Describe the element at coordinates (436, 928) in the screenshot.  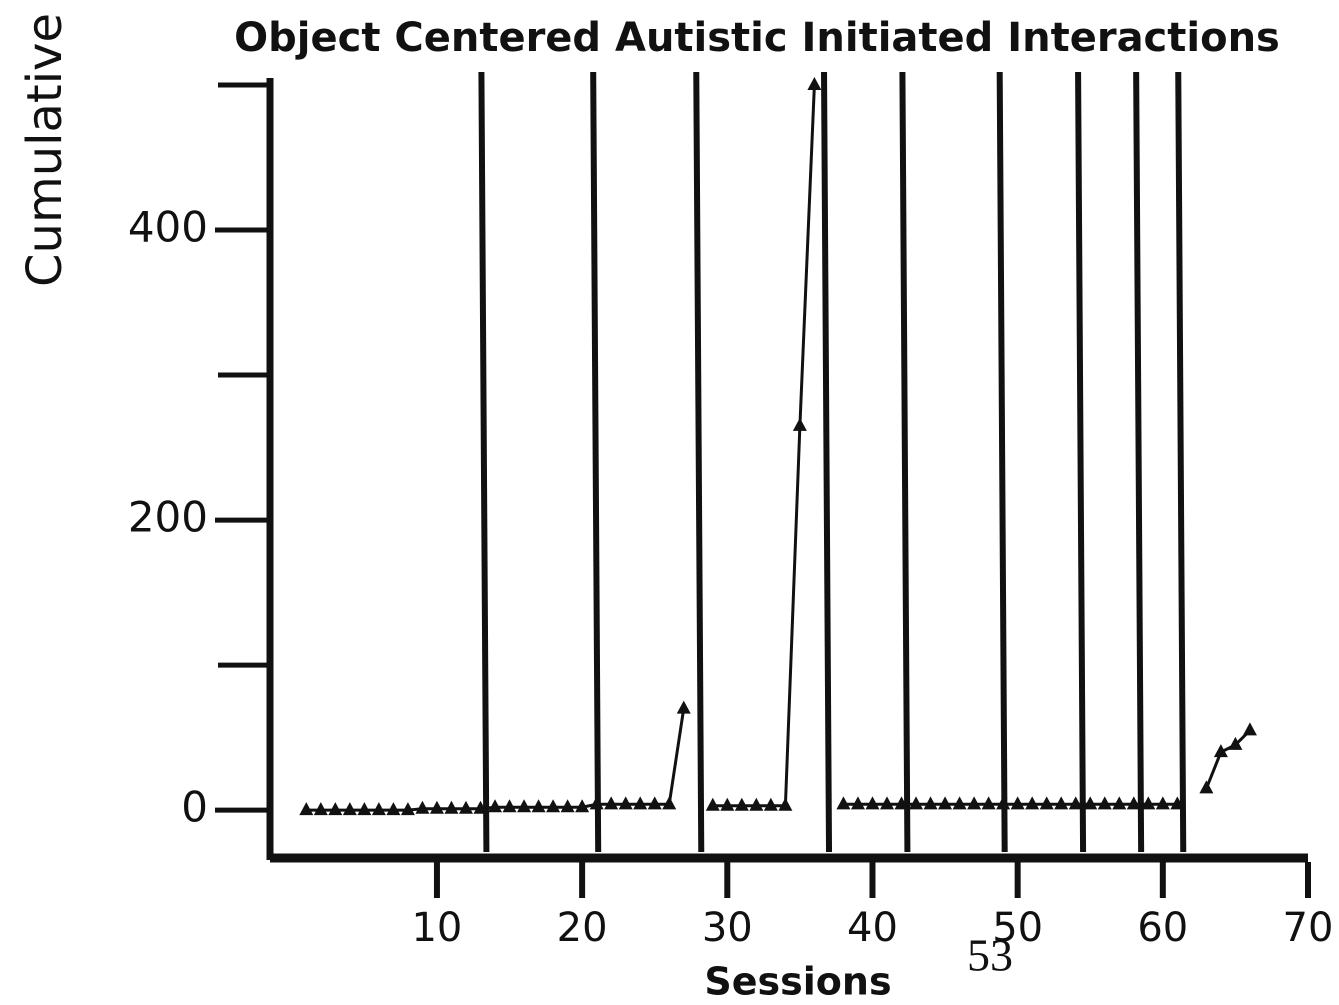
I see `x-tick-label: 10` at that location.